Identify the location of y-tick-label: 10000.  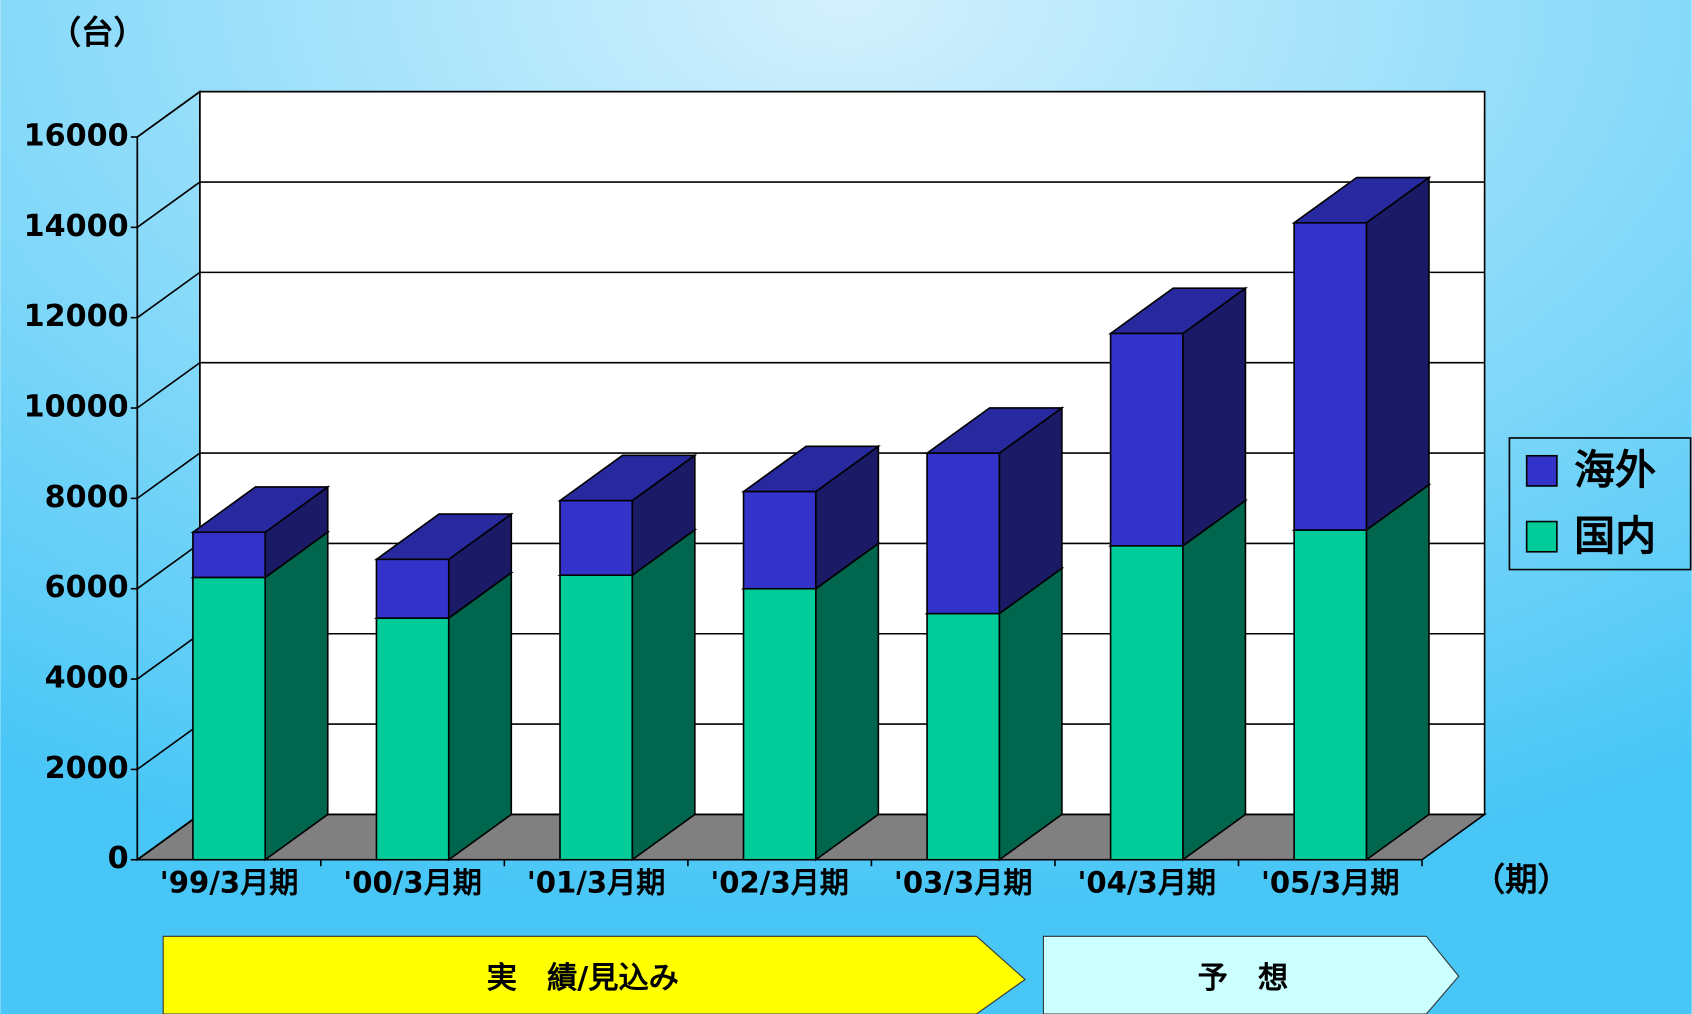
(76, 407).